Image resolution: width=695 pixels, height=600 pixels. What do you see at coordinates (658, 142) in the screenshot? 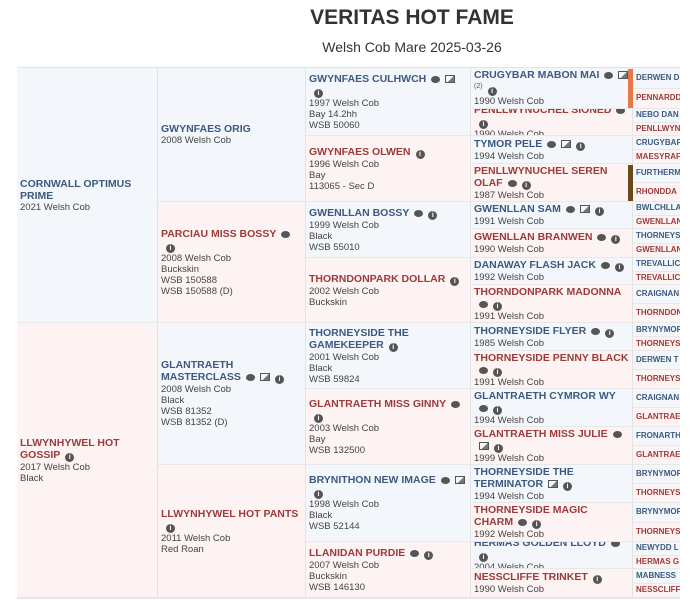
I see `horse-name-link: CRUGYBAR` at bounding box center [658, 142].